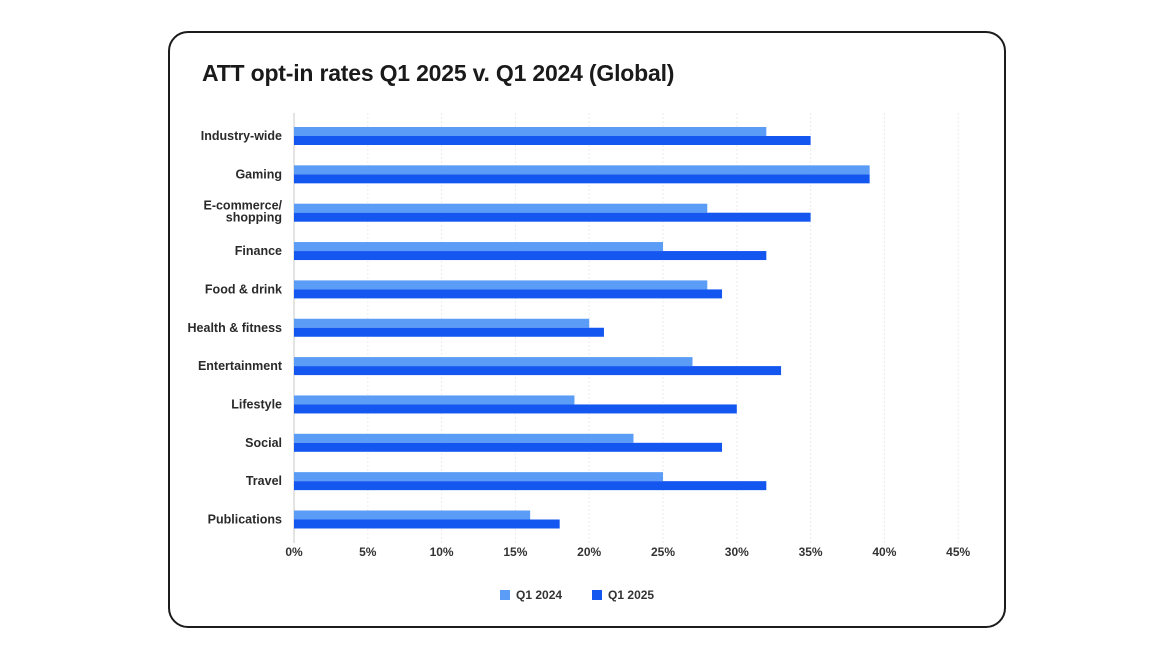 This screenshot has width=1176, height=662. I want to click on category-label: Travel, so click(264, 481).